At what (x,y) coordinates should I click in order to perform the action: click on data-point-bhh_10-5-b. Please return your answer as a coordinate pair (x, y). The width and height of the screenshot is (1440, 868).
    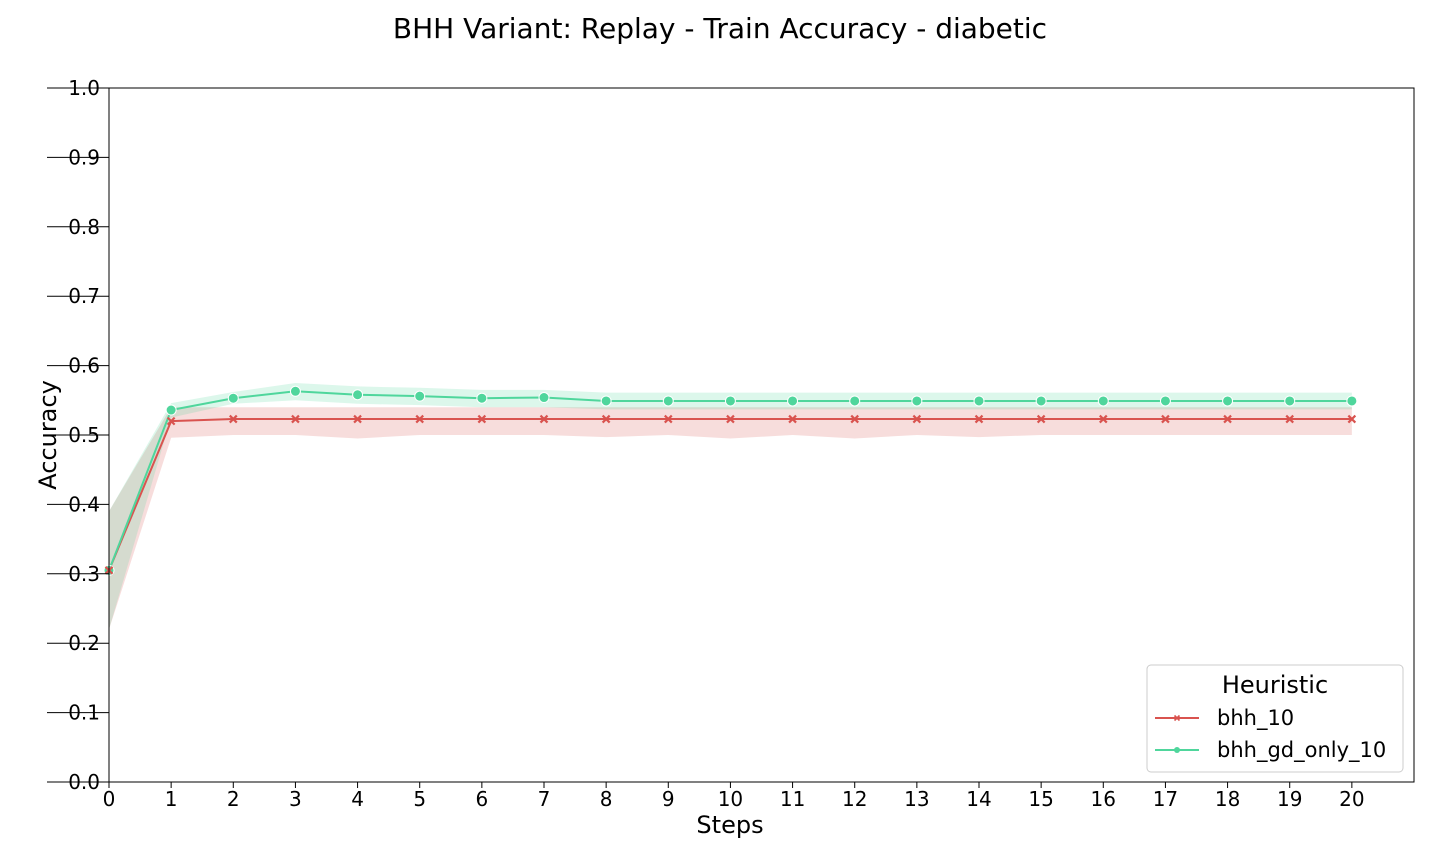
    Looking at the image, I should click on (419, 419).